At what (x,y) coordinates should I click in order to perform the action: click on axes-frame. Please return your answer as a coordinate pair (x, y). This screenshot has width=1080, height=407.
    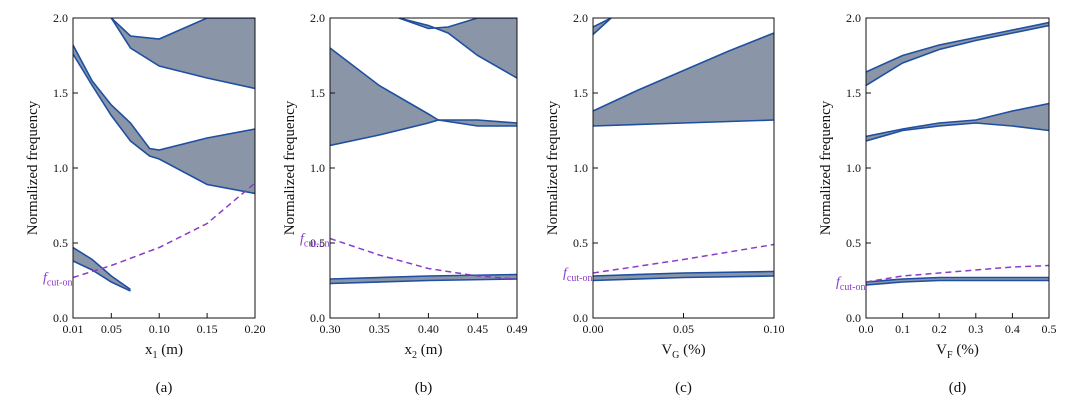
    Looking at the image, I should click on (423, 168).